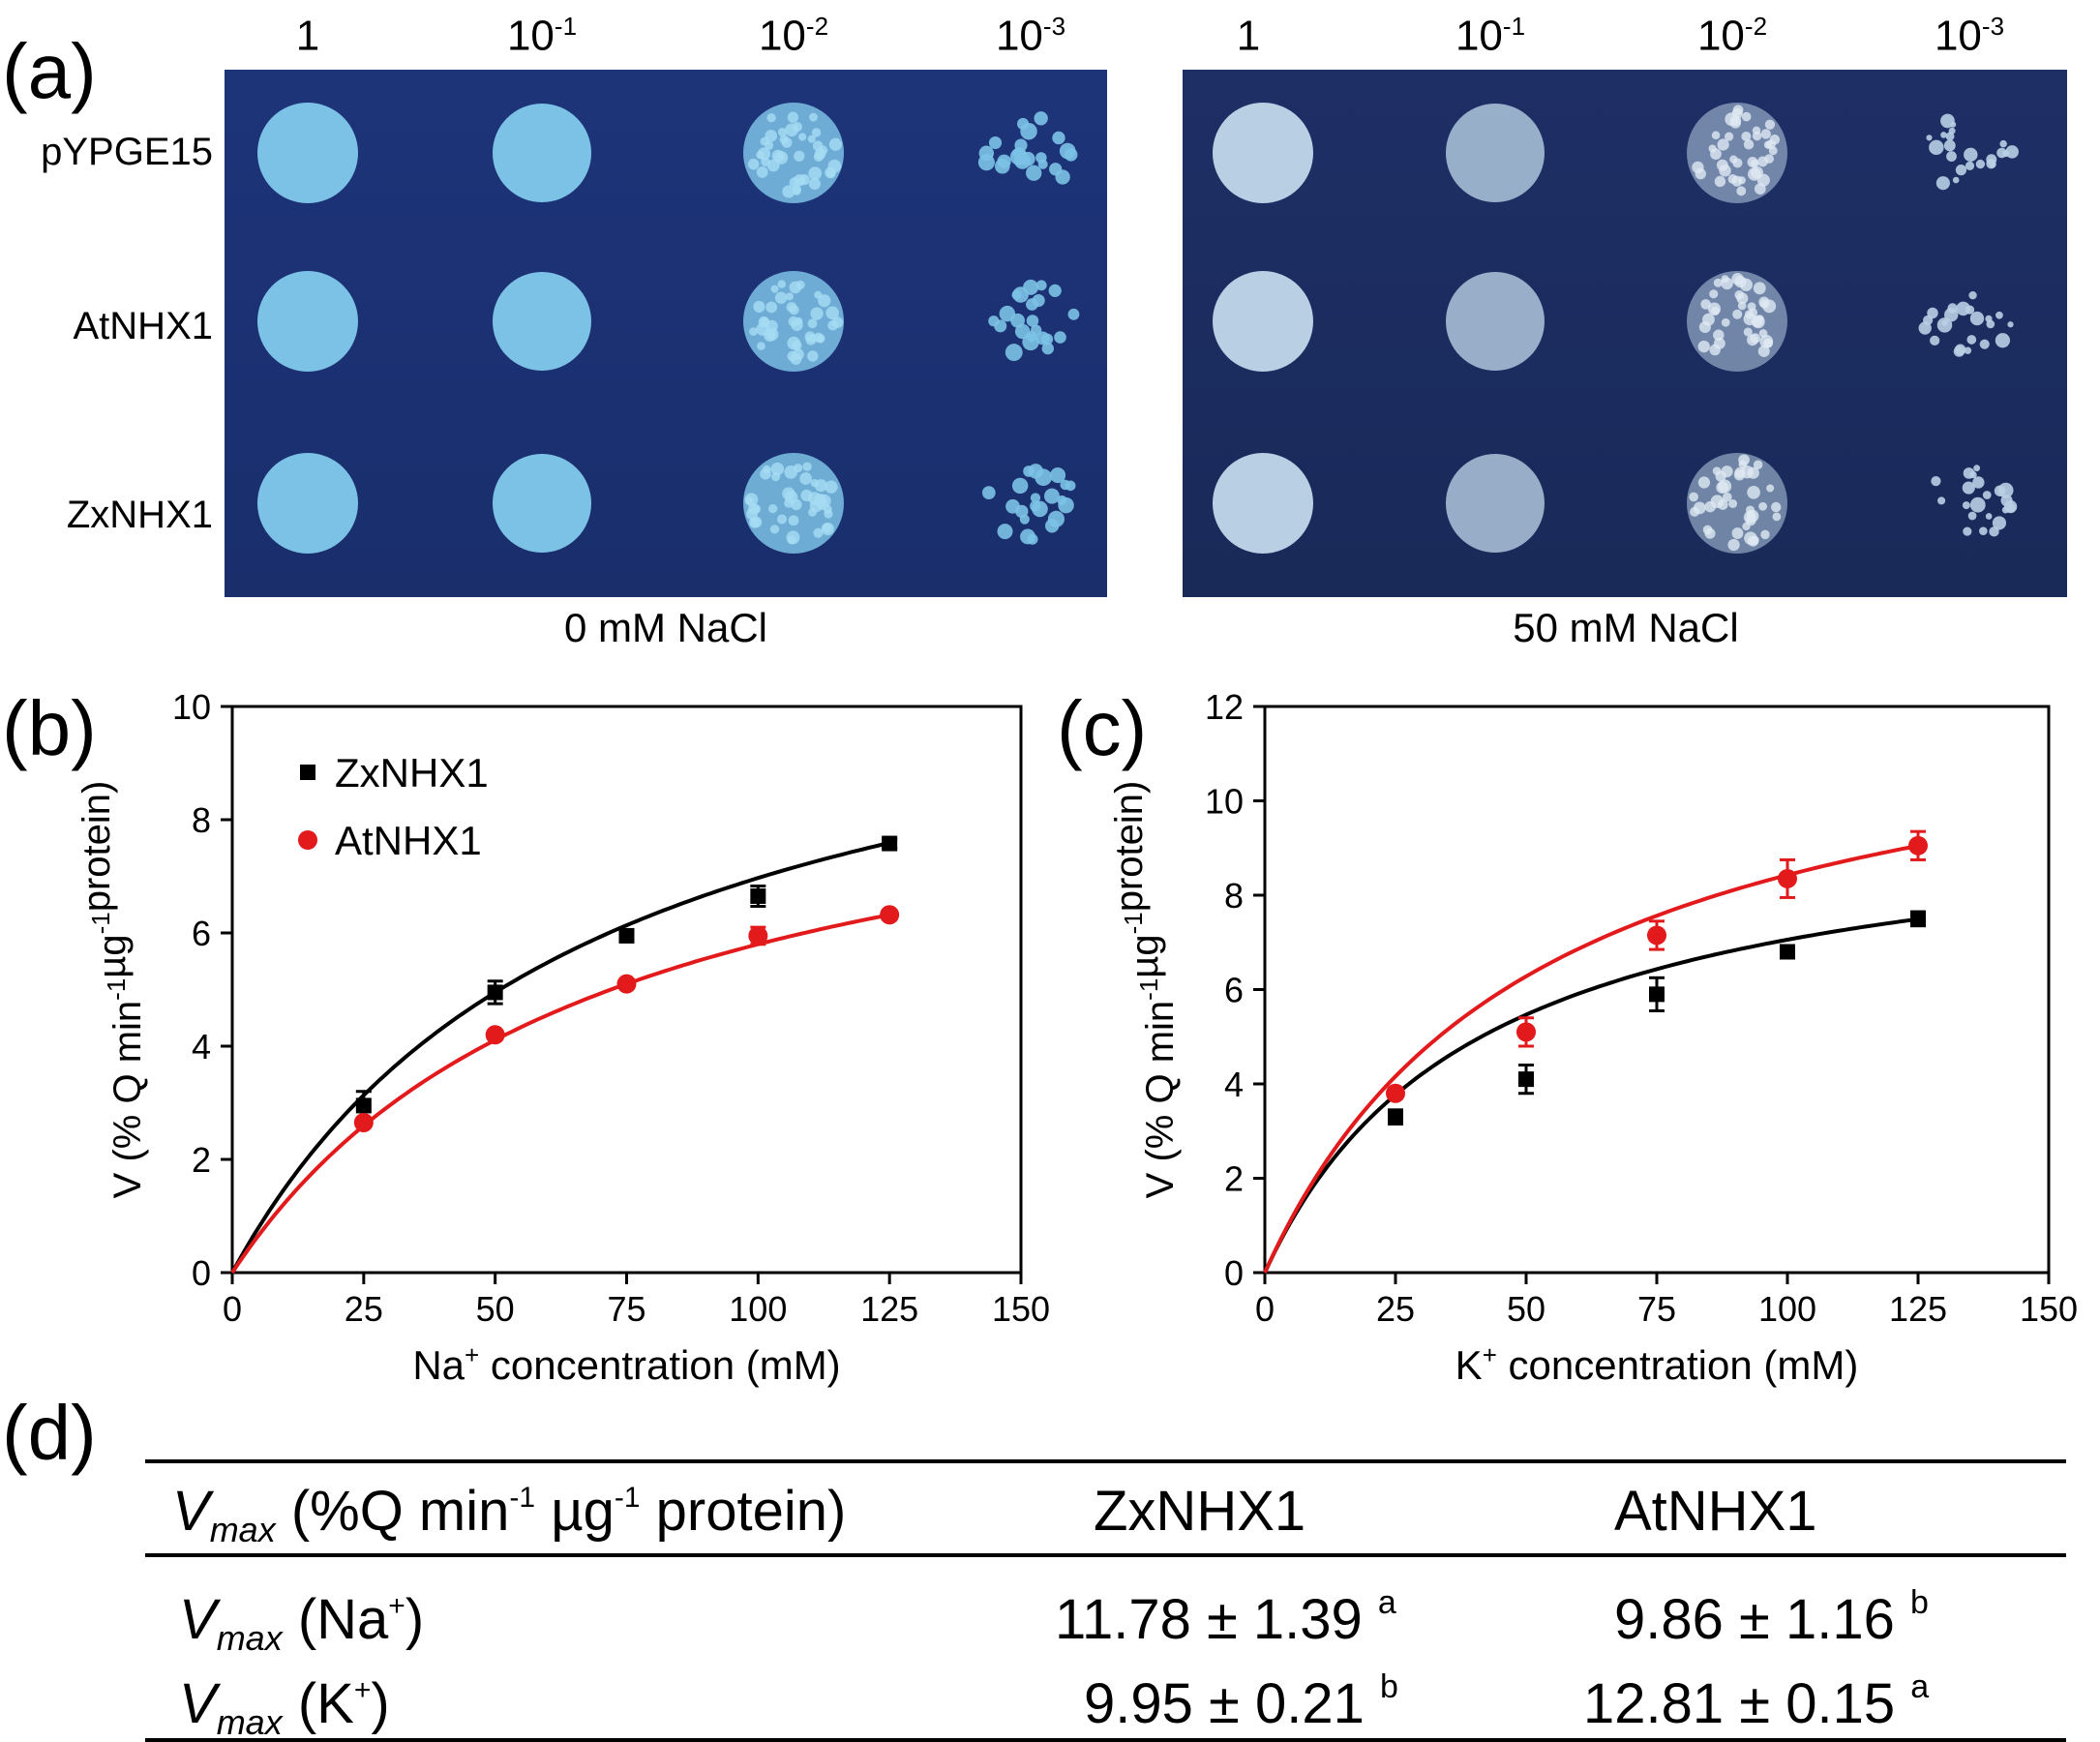 The height and width of the screenshot is (1742, 2100). What do you see at coordinates (112, 990) in the screenshot?
I see `y-axis-label: V (% Q min-1µg-1protein)` at bounding box center [112, 990].